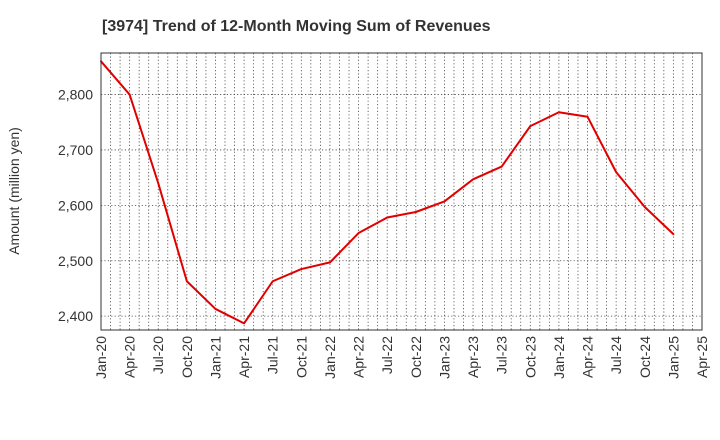  Describe the element at coordinates (273, 355) in the screenshot. I see `x-tick-label: Jul-21` at that location.